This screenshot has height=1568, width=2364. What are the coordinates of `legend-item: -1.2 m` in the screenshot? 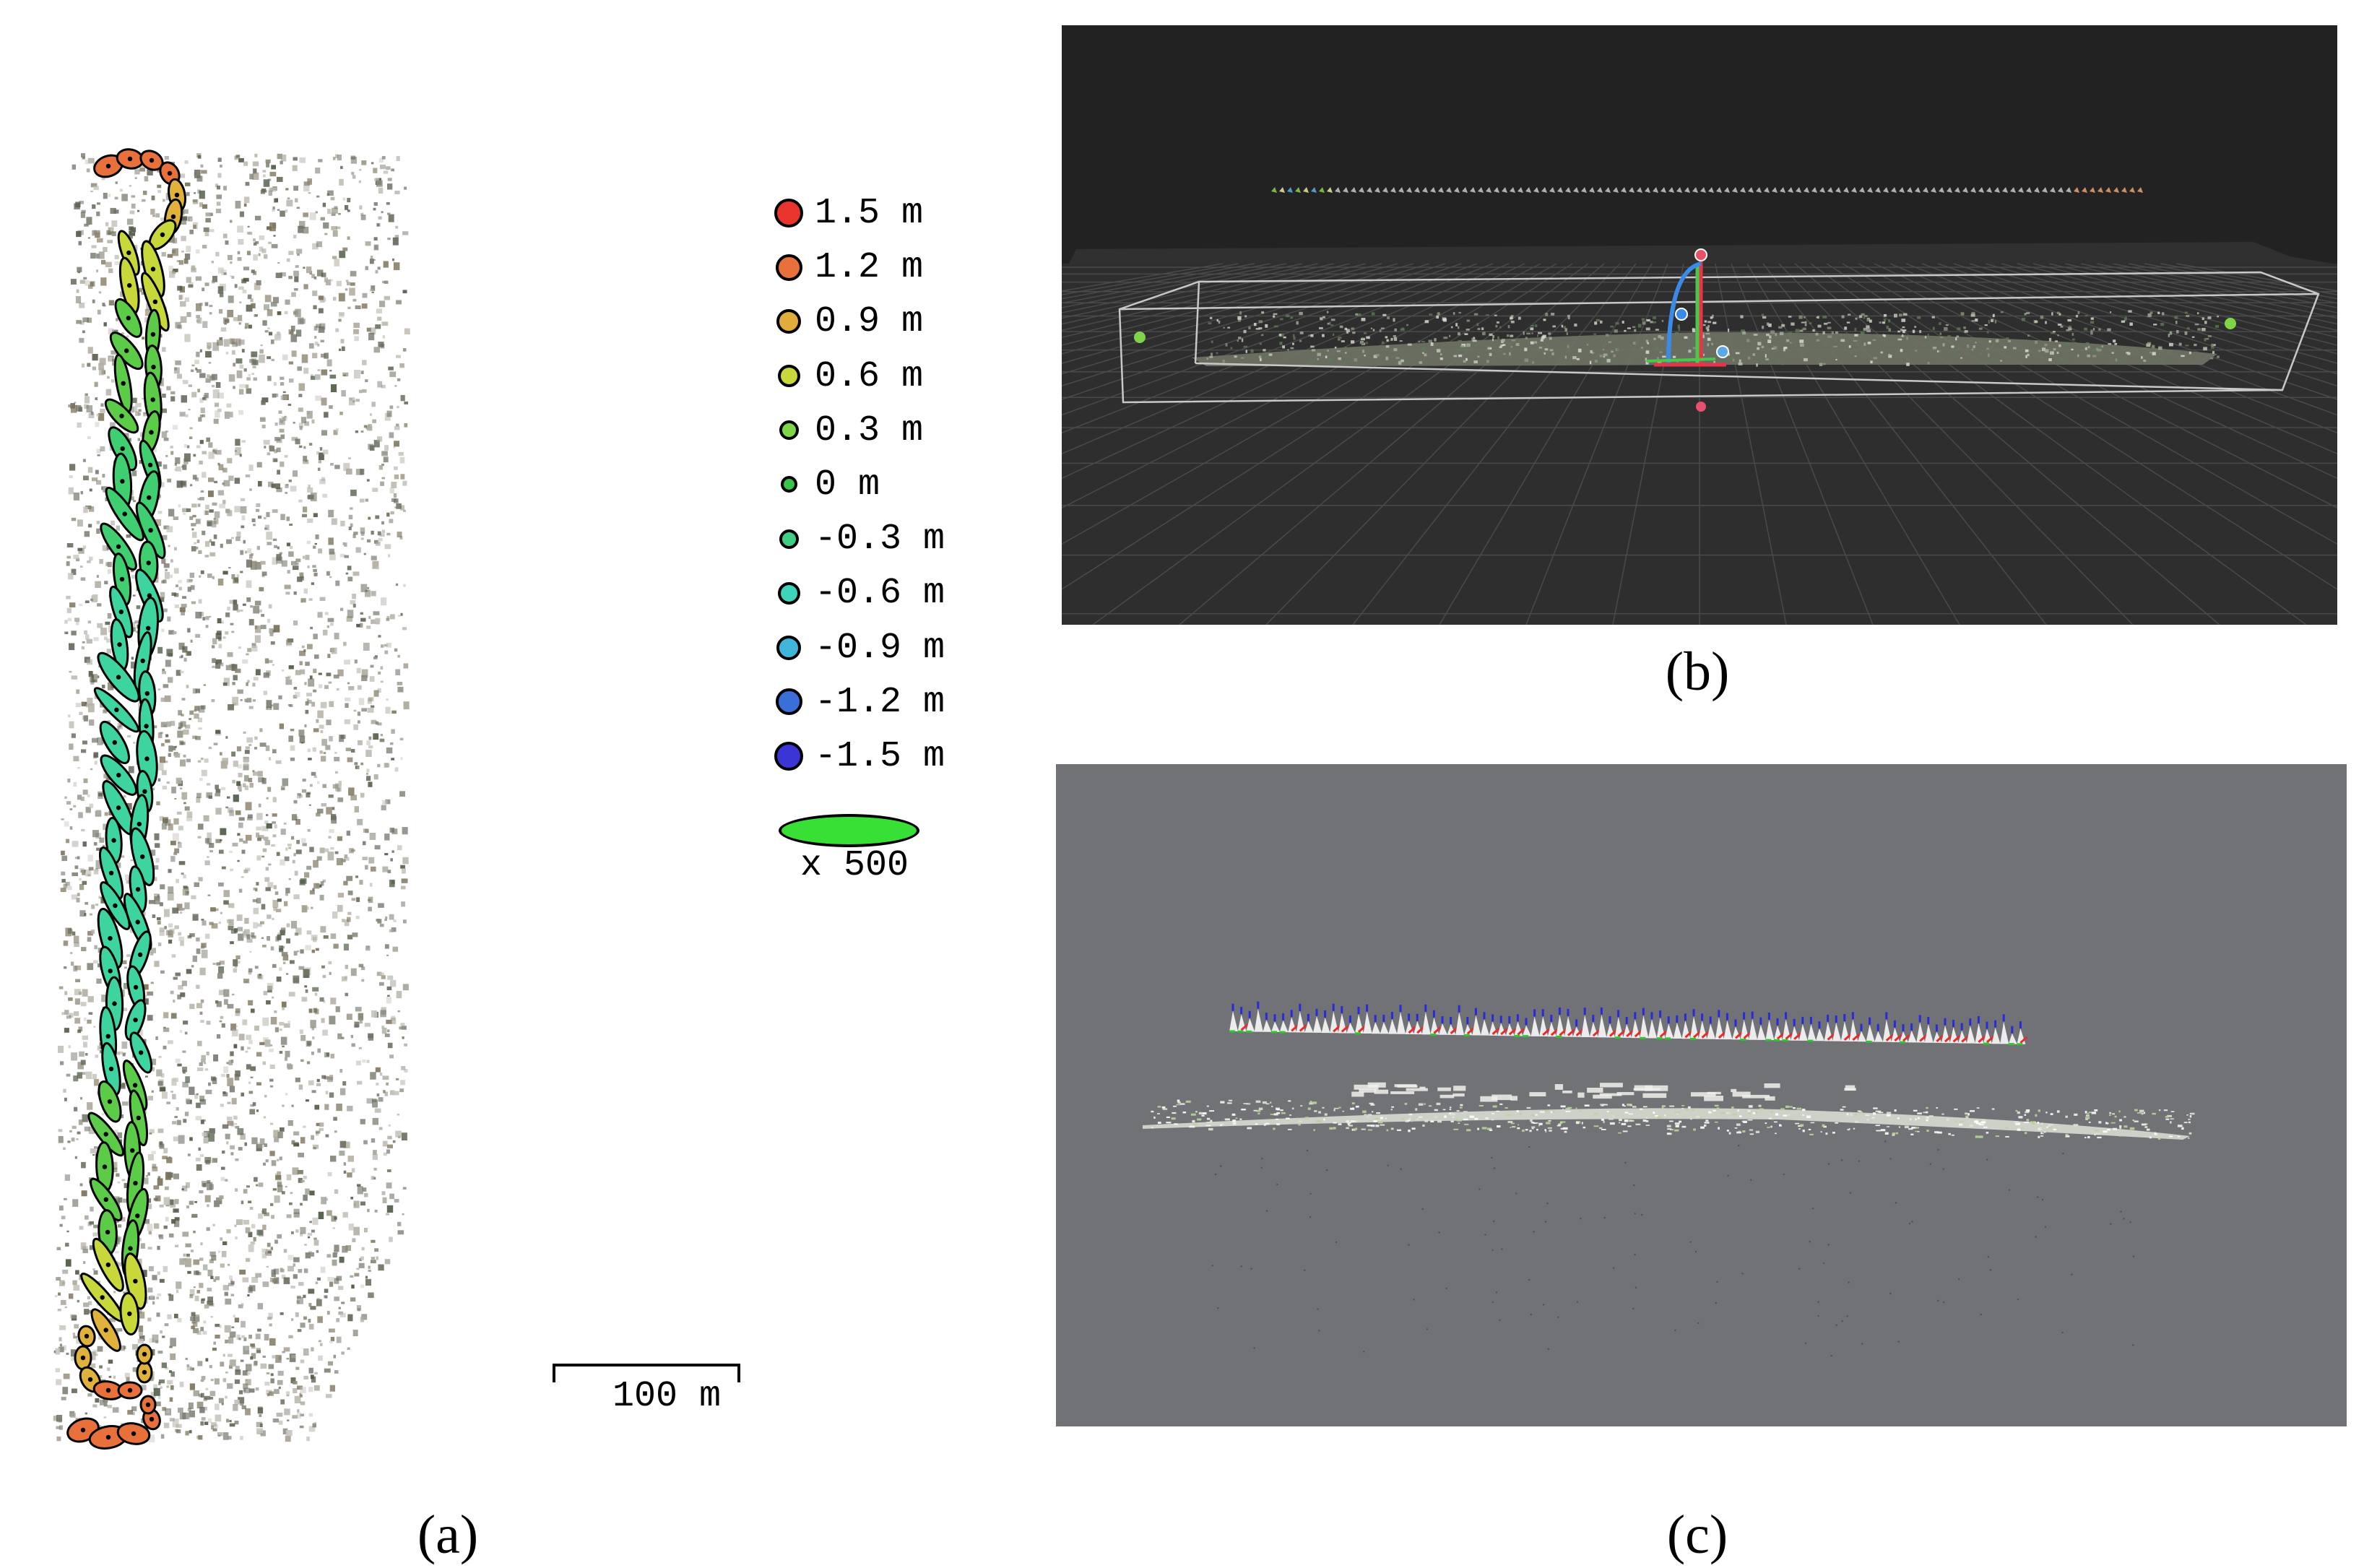 It's located at (867, 702).